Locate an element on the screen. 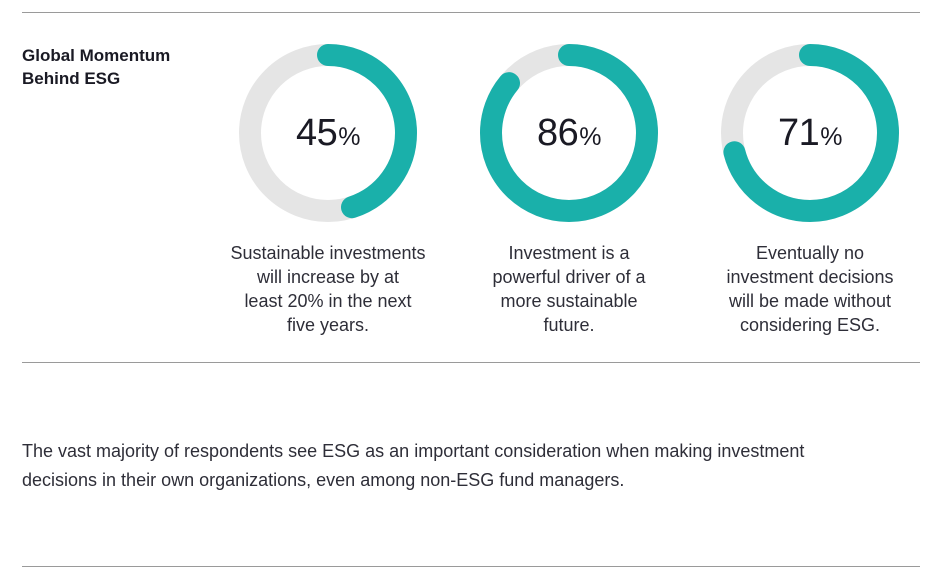  donut-1-svg is located at coordinates (328, 133).